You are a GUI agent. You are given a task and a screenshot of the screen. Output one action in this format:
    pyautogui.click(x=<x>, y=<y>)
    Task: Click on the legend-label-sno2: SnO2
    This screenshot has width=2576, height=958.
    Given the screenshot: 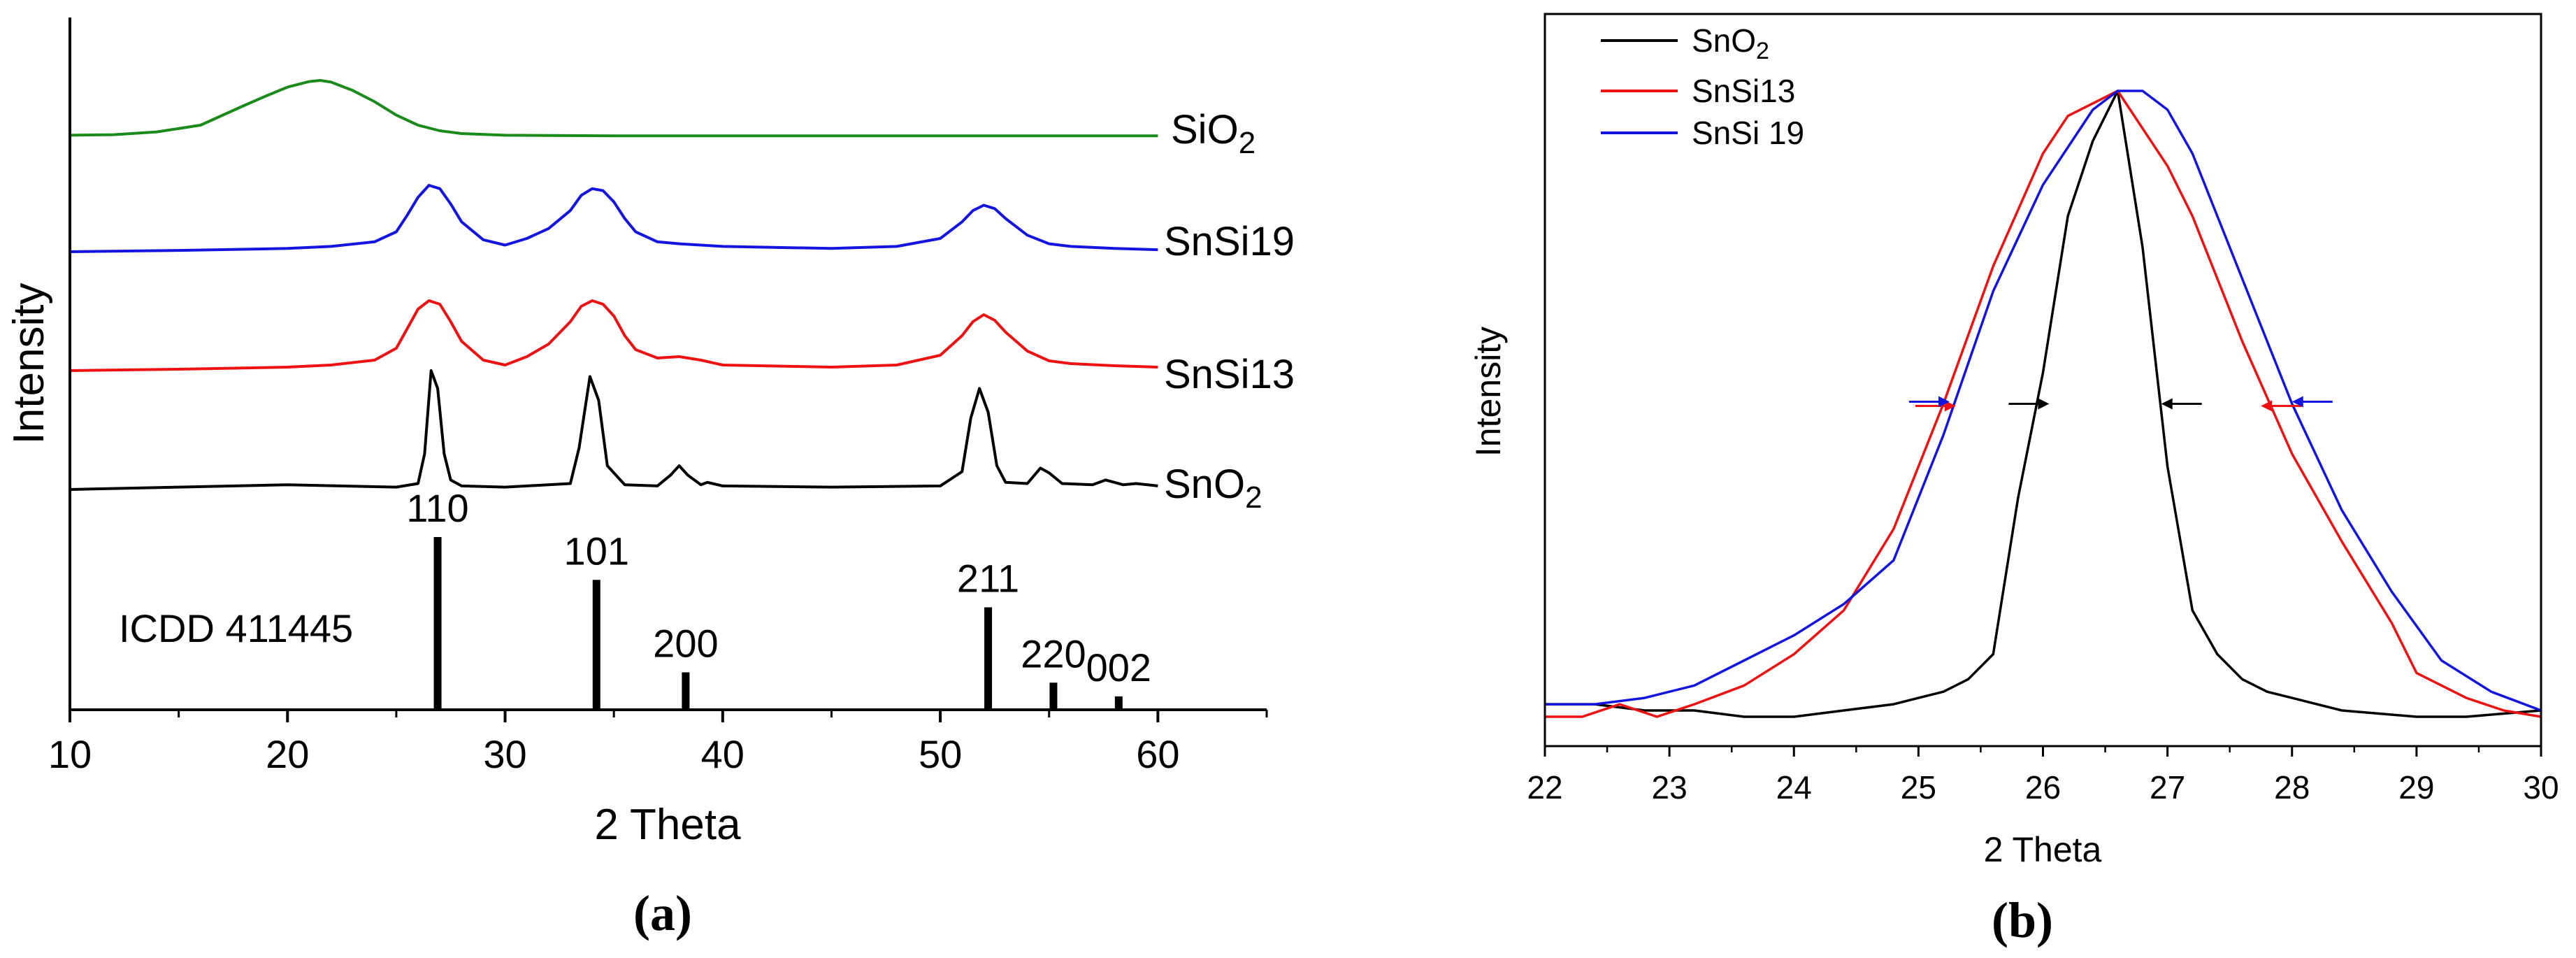 What is the action you would take?
    pyautogui.click(x=1730, y=43)
    